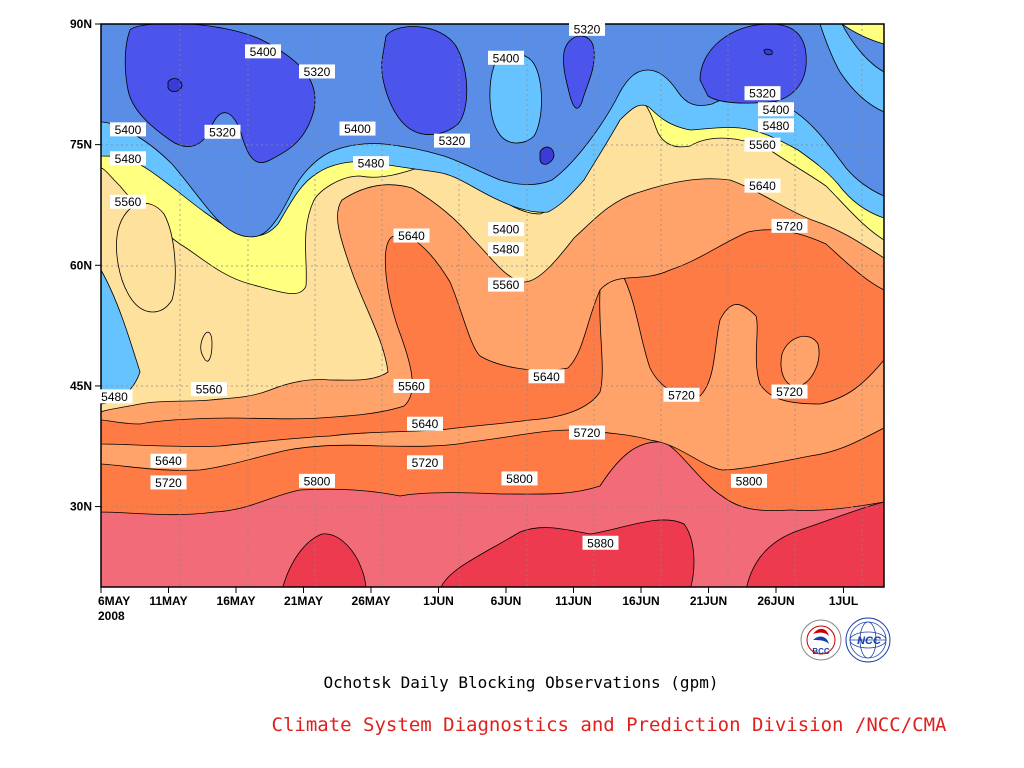 This screenshot has width=1024, height=768. What do you see at coordinates (206, 346) in the screenshot?
I see `small-ring-mid` at bounding box center [206, 346].